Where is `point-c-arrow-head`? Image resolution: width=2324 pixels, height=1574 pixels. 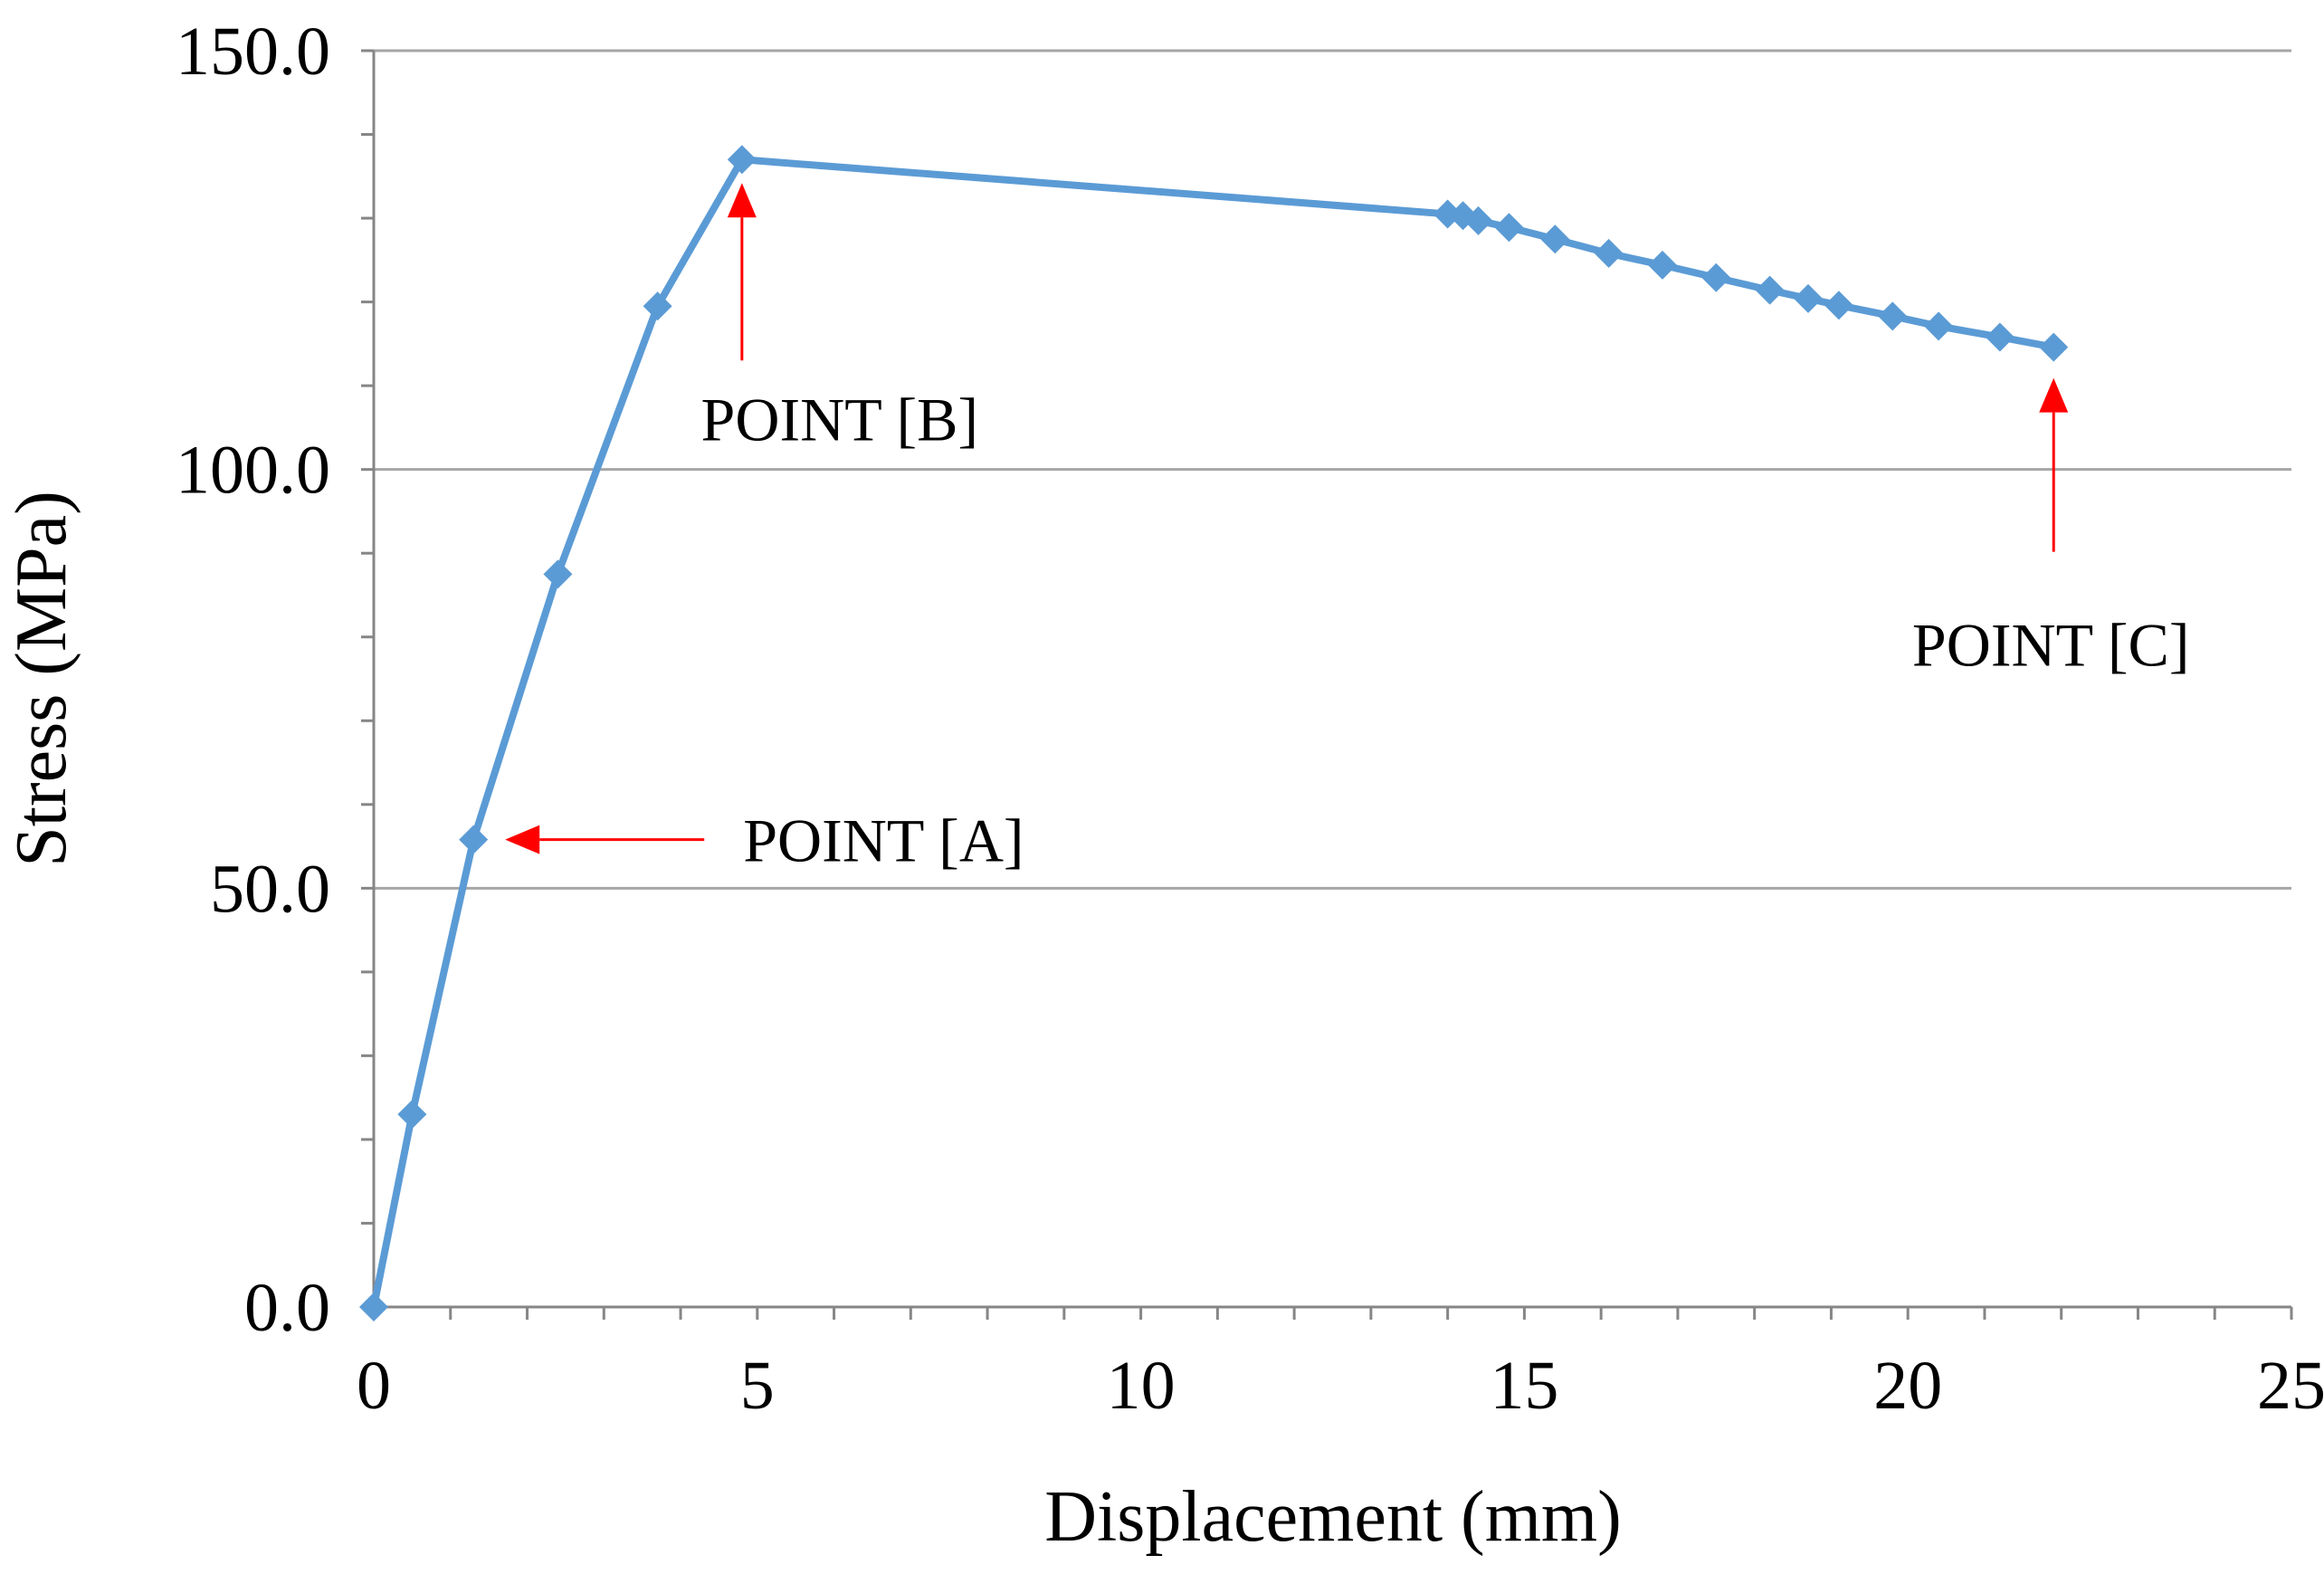 point-c-arrow-head is located at coordinates (2054, 395).